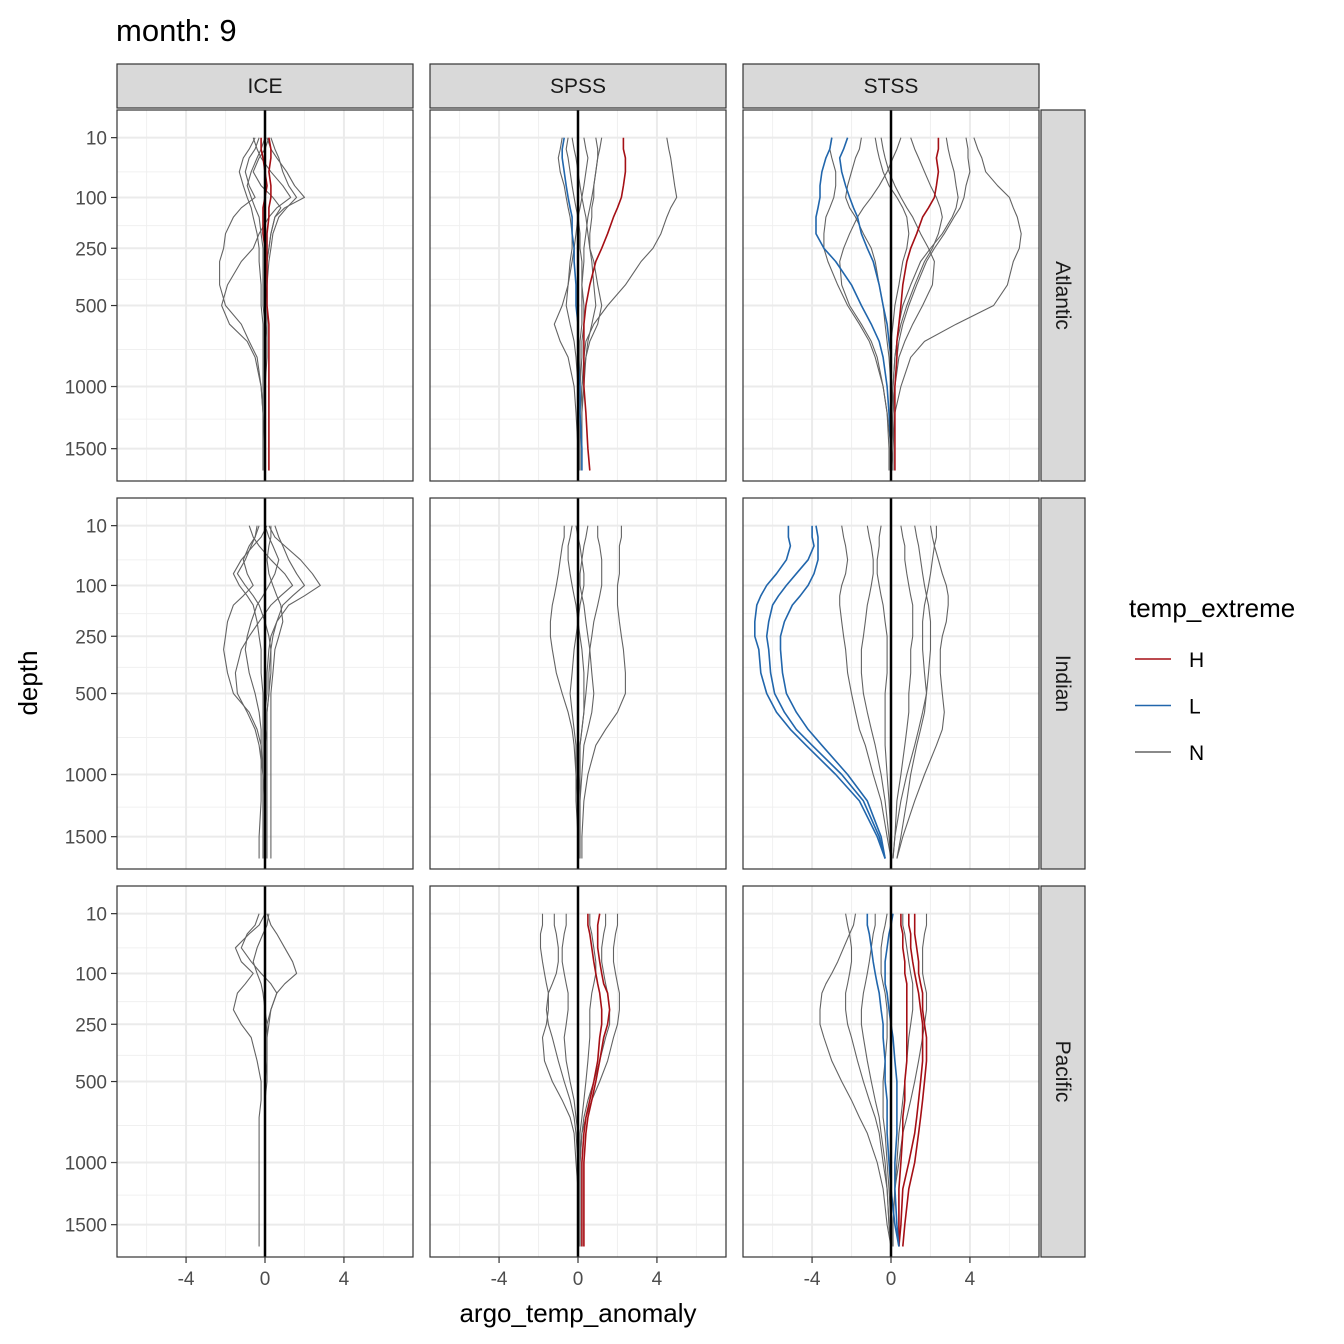 This screenshot has height=1344, width=1344. Describe the element at coordinates (577, 1313) in the screenshot. I see `x-axis-title: argo_temp_anomaly` at that location.